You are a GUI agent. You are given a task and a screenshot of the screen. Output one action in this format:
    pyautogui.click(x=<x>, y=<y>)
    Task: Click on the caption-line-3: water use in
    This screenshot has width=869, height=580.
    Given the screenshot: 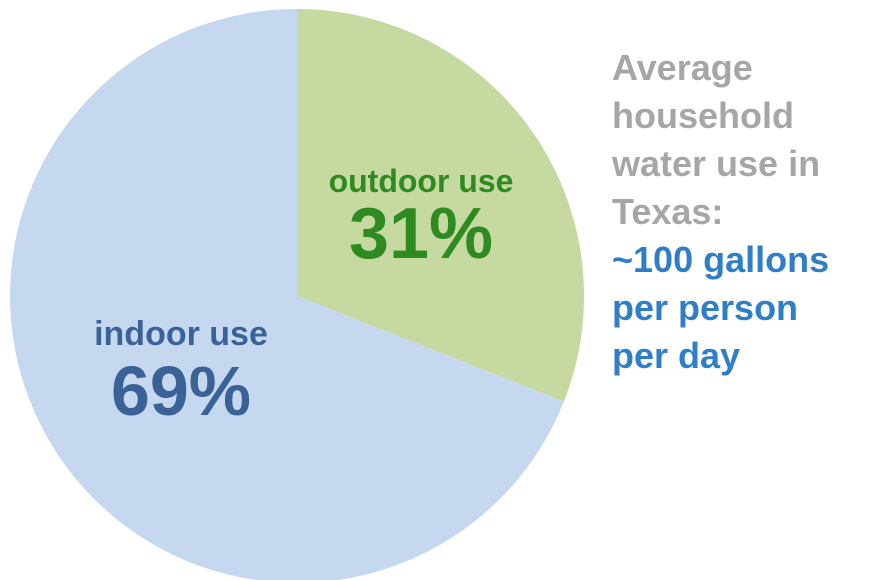 What is the action you would take?
    pyautogui.click(x=716, y=163)
    